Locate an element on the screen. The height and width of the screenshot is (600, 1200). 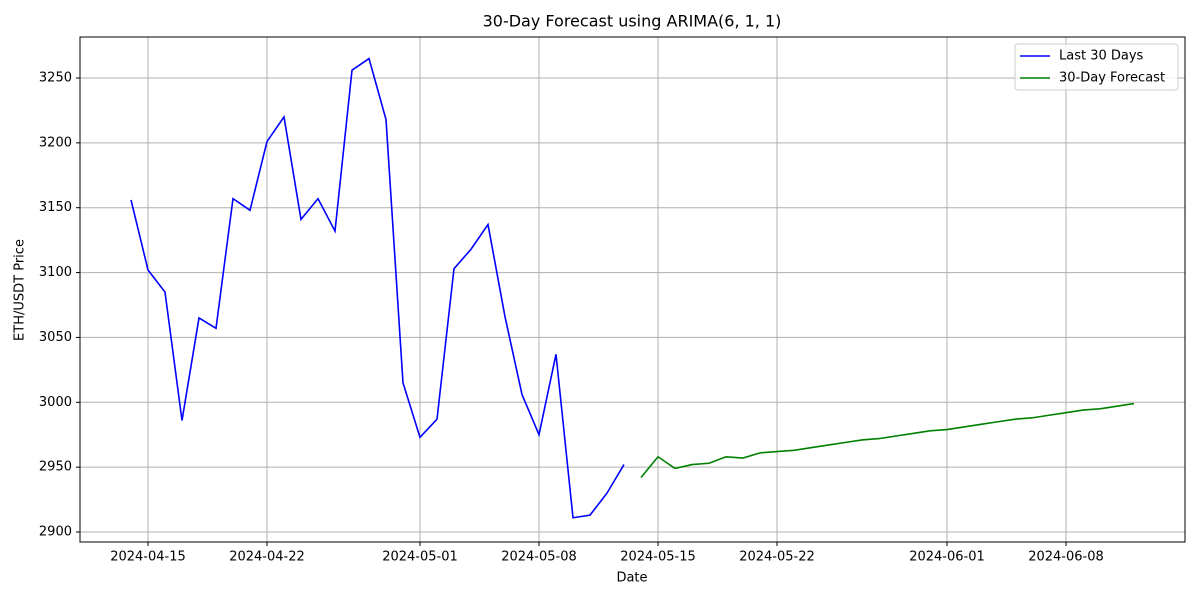
legend-label: Last 30 Days is located at coordinates (1101, 56).